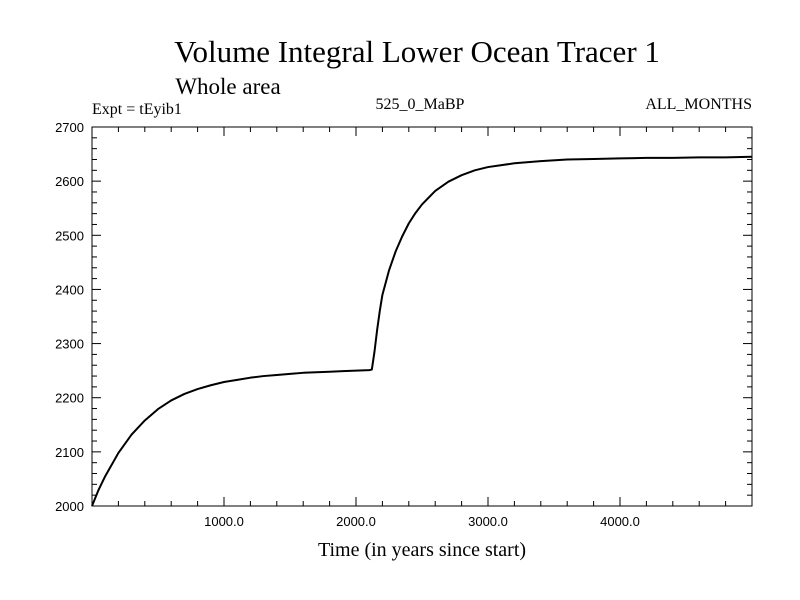  Describe the element at coordinates (698, 104) in the screenshot. I see `months-label: ALL_MONTHS` at that location.